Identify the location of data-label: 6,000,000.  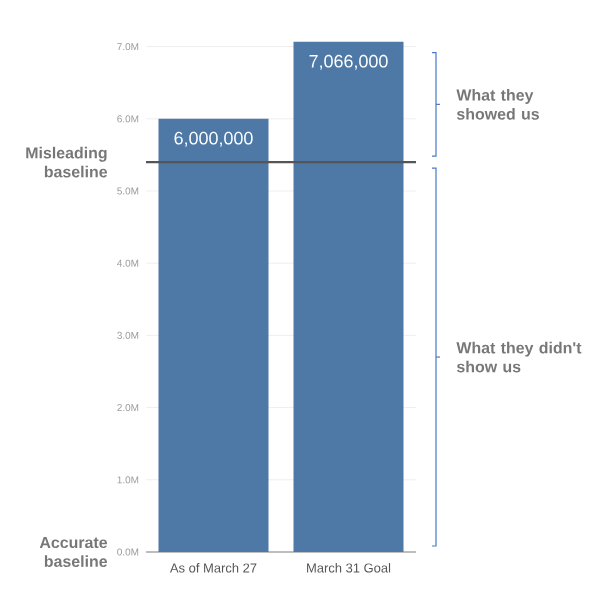
(213, 139).